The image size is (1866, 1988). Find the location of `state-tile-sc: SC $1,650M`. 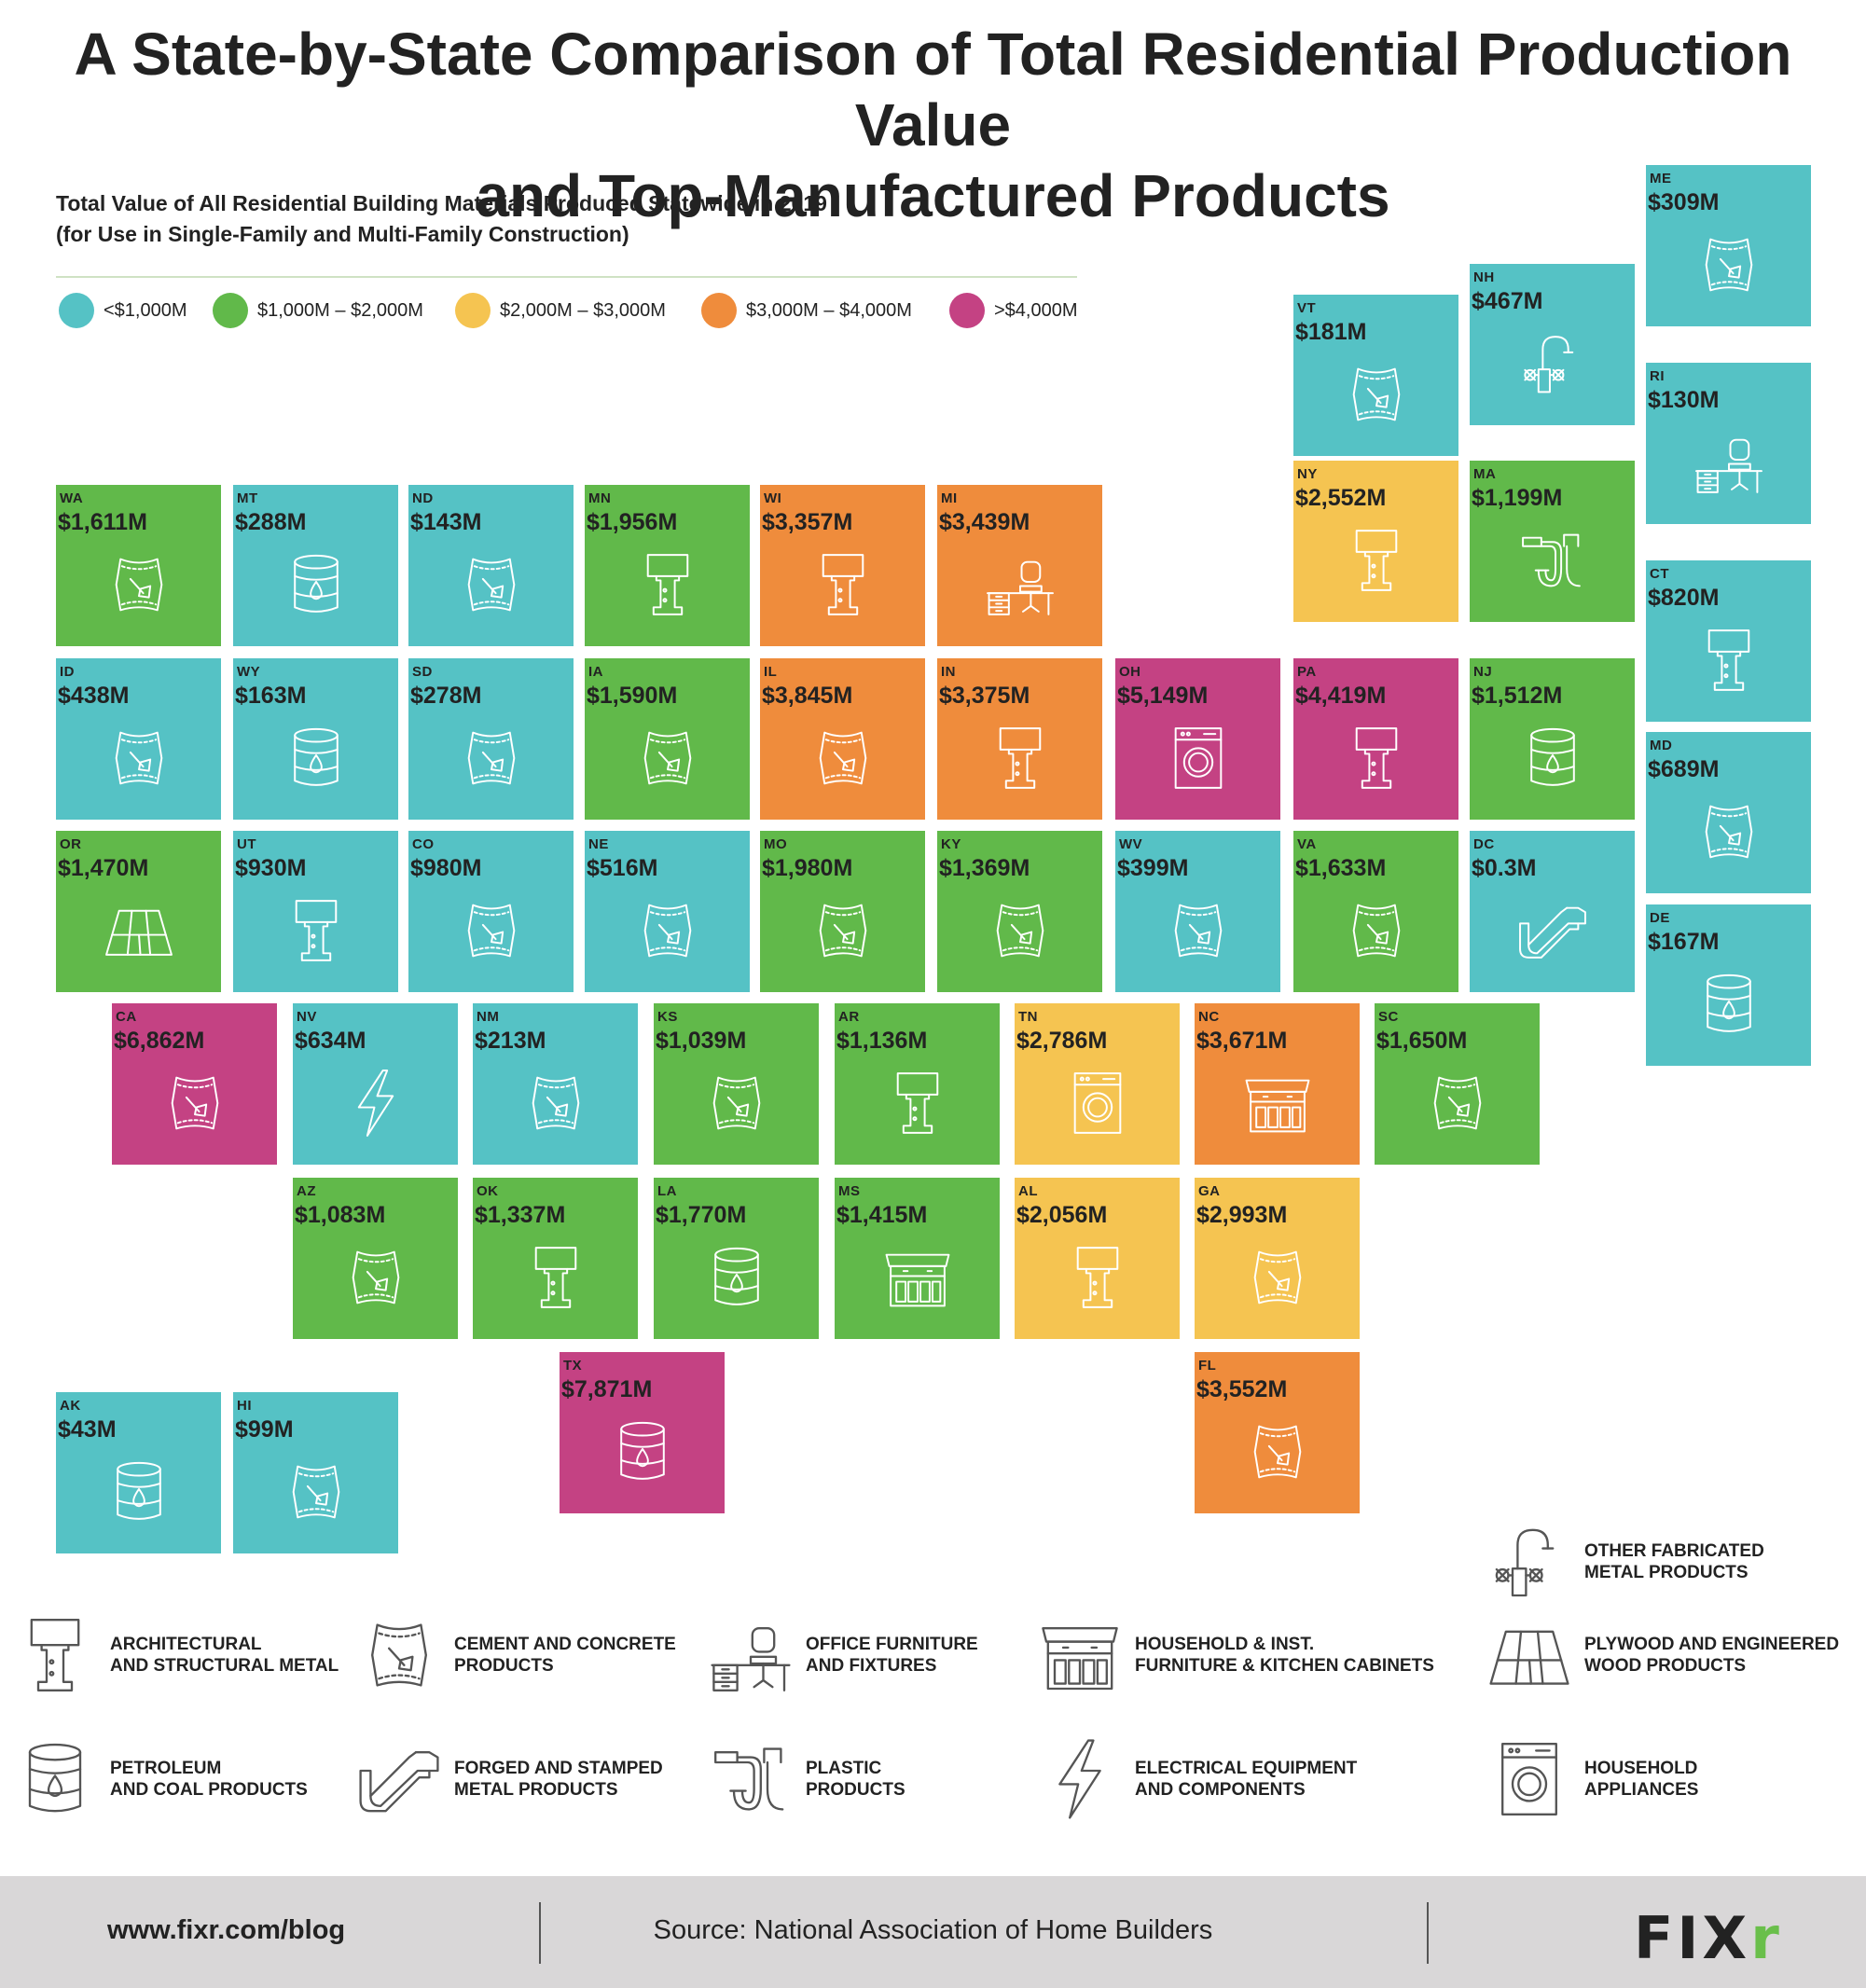

state-tile-sc: SC $1,650M is located at coordinates (1457, 1084).